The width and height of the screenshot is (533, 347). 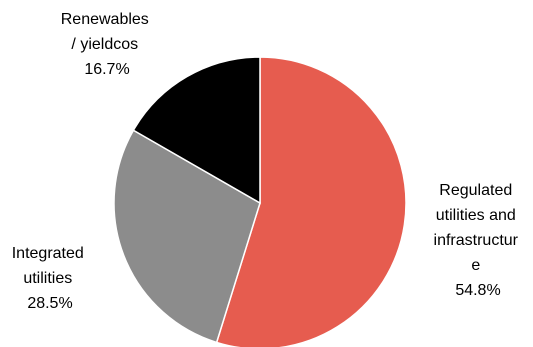 I want to click on slice-label-integrated: Integrated utilities 28.5%, so click(x=50, y=278).